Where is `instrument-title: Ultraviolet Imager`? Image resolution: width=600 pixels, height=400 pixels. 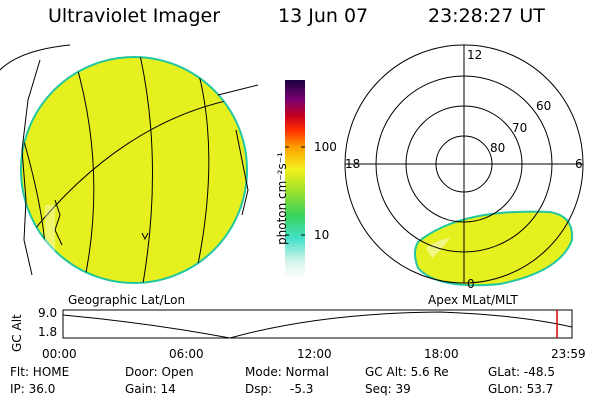
instrument-title: Ultraviolet Imager is located at coordinates (134, 16).